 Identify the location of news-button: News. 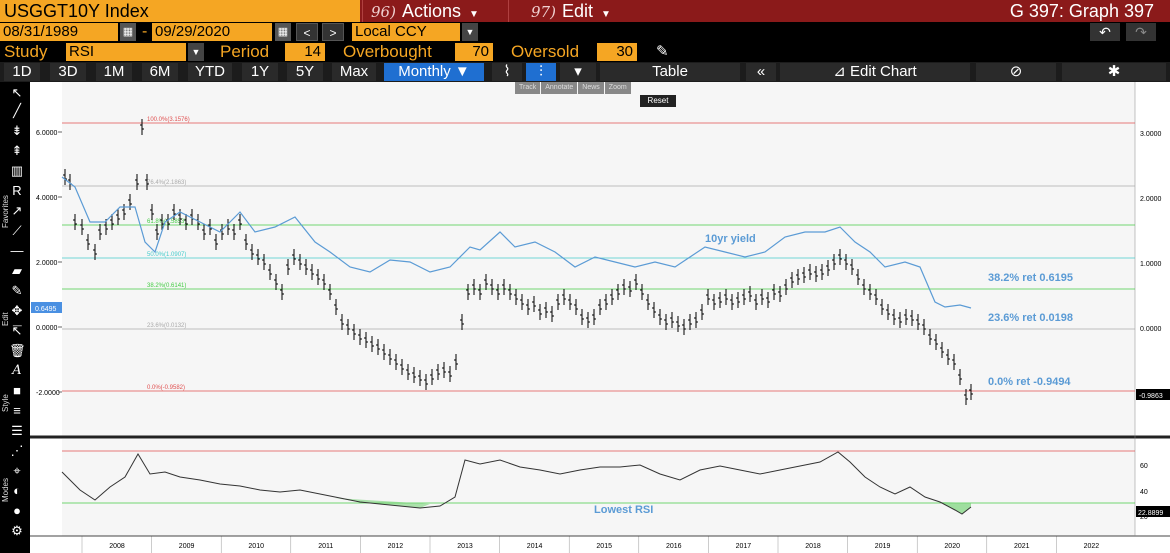
(591, 88).